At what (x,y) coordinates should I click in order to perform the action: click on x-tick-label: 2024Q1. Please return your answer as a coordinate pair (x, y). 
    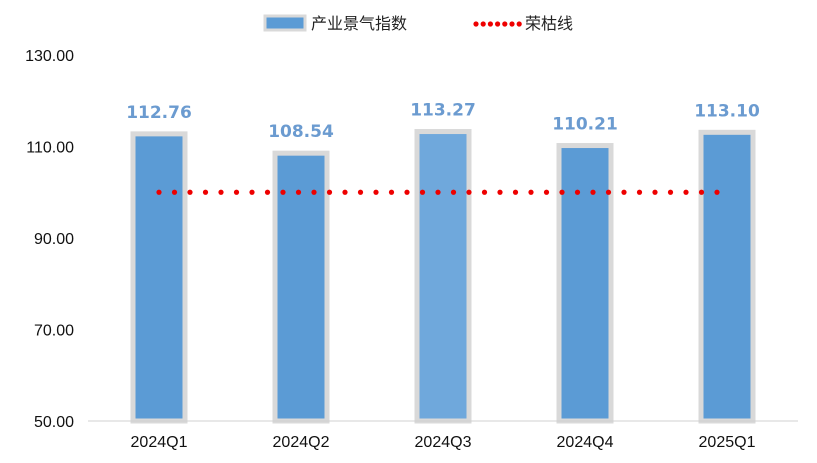
    Looking at the image, I should click on (159, 442).